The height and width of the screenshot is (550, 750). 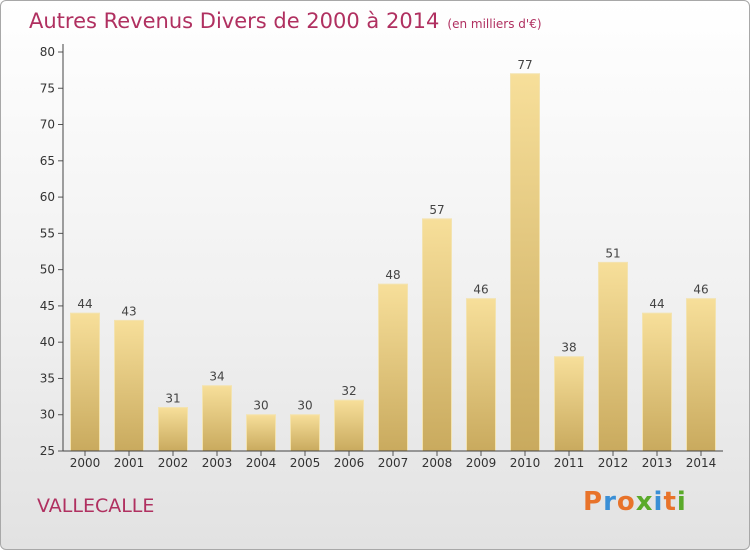 I want to click on proxiti-logo: Proxiti, so click(x=635, y=502).